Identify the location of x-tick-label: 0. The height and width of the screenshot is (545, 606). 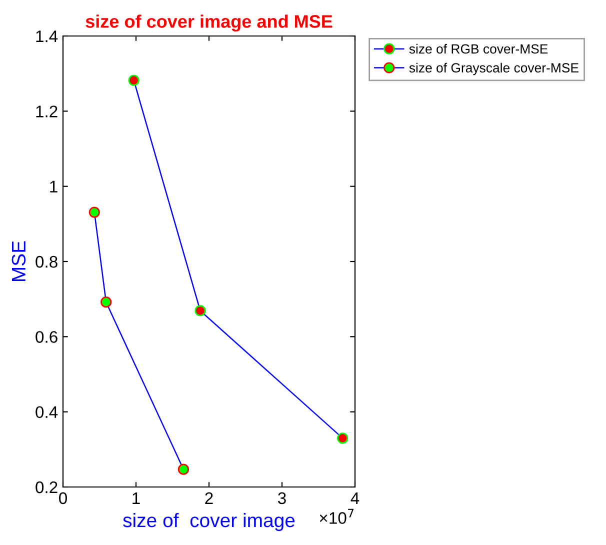
(63, 498).